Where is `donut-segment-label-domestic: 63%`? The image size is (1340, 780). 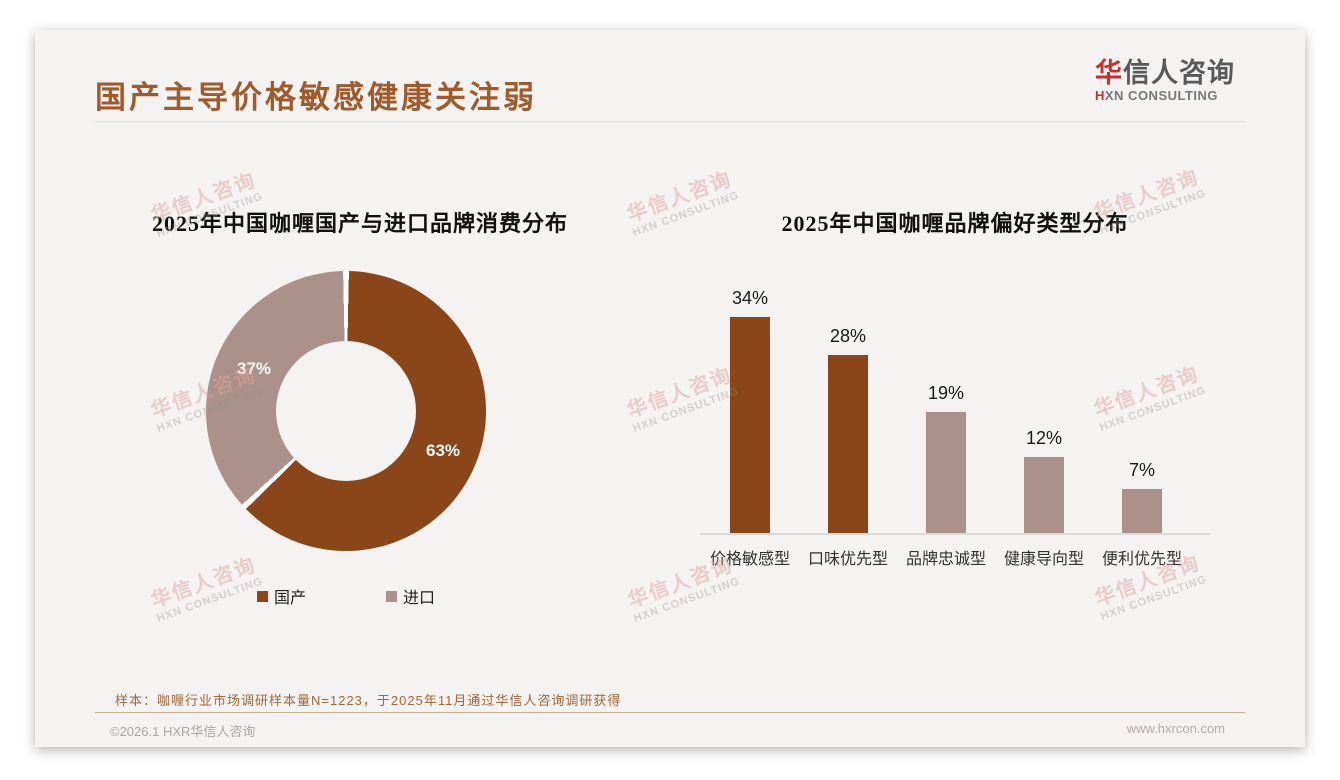
donut-segment-label-domestic: 63% is located at coordinates (443, 450).